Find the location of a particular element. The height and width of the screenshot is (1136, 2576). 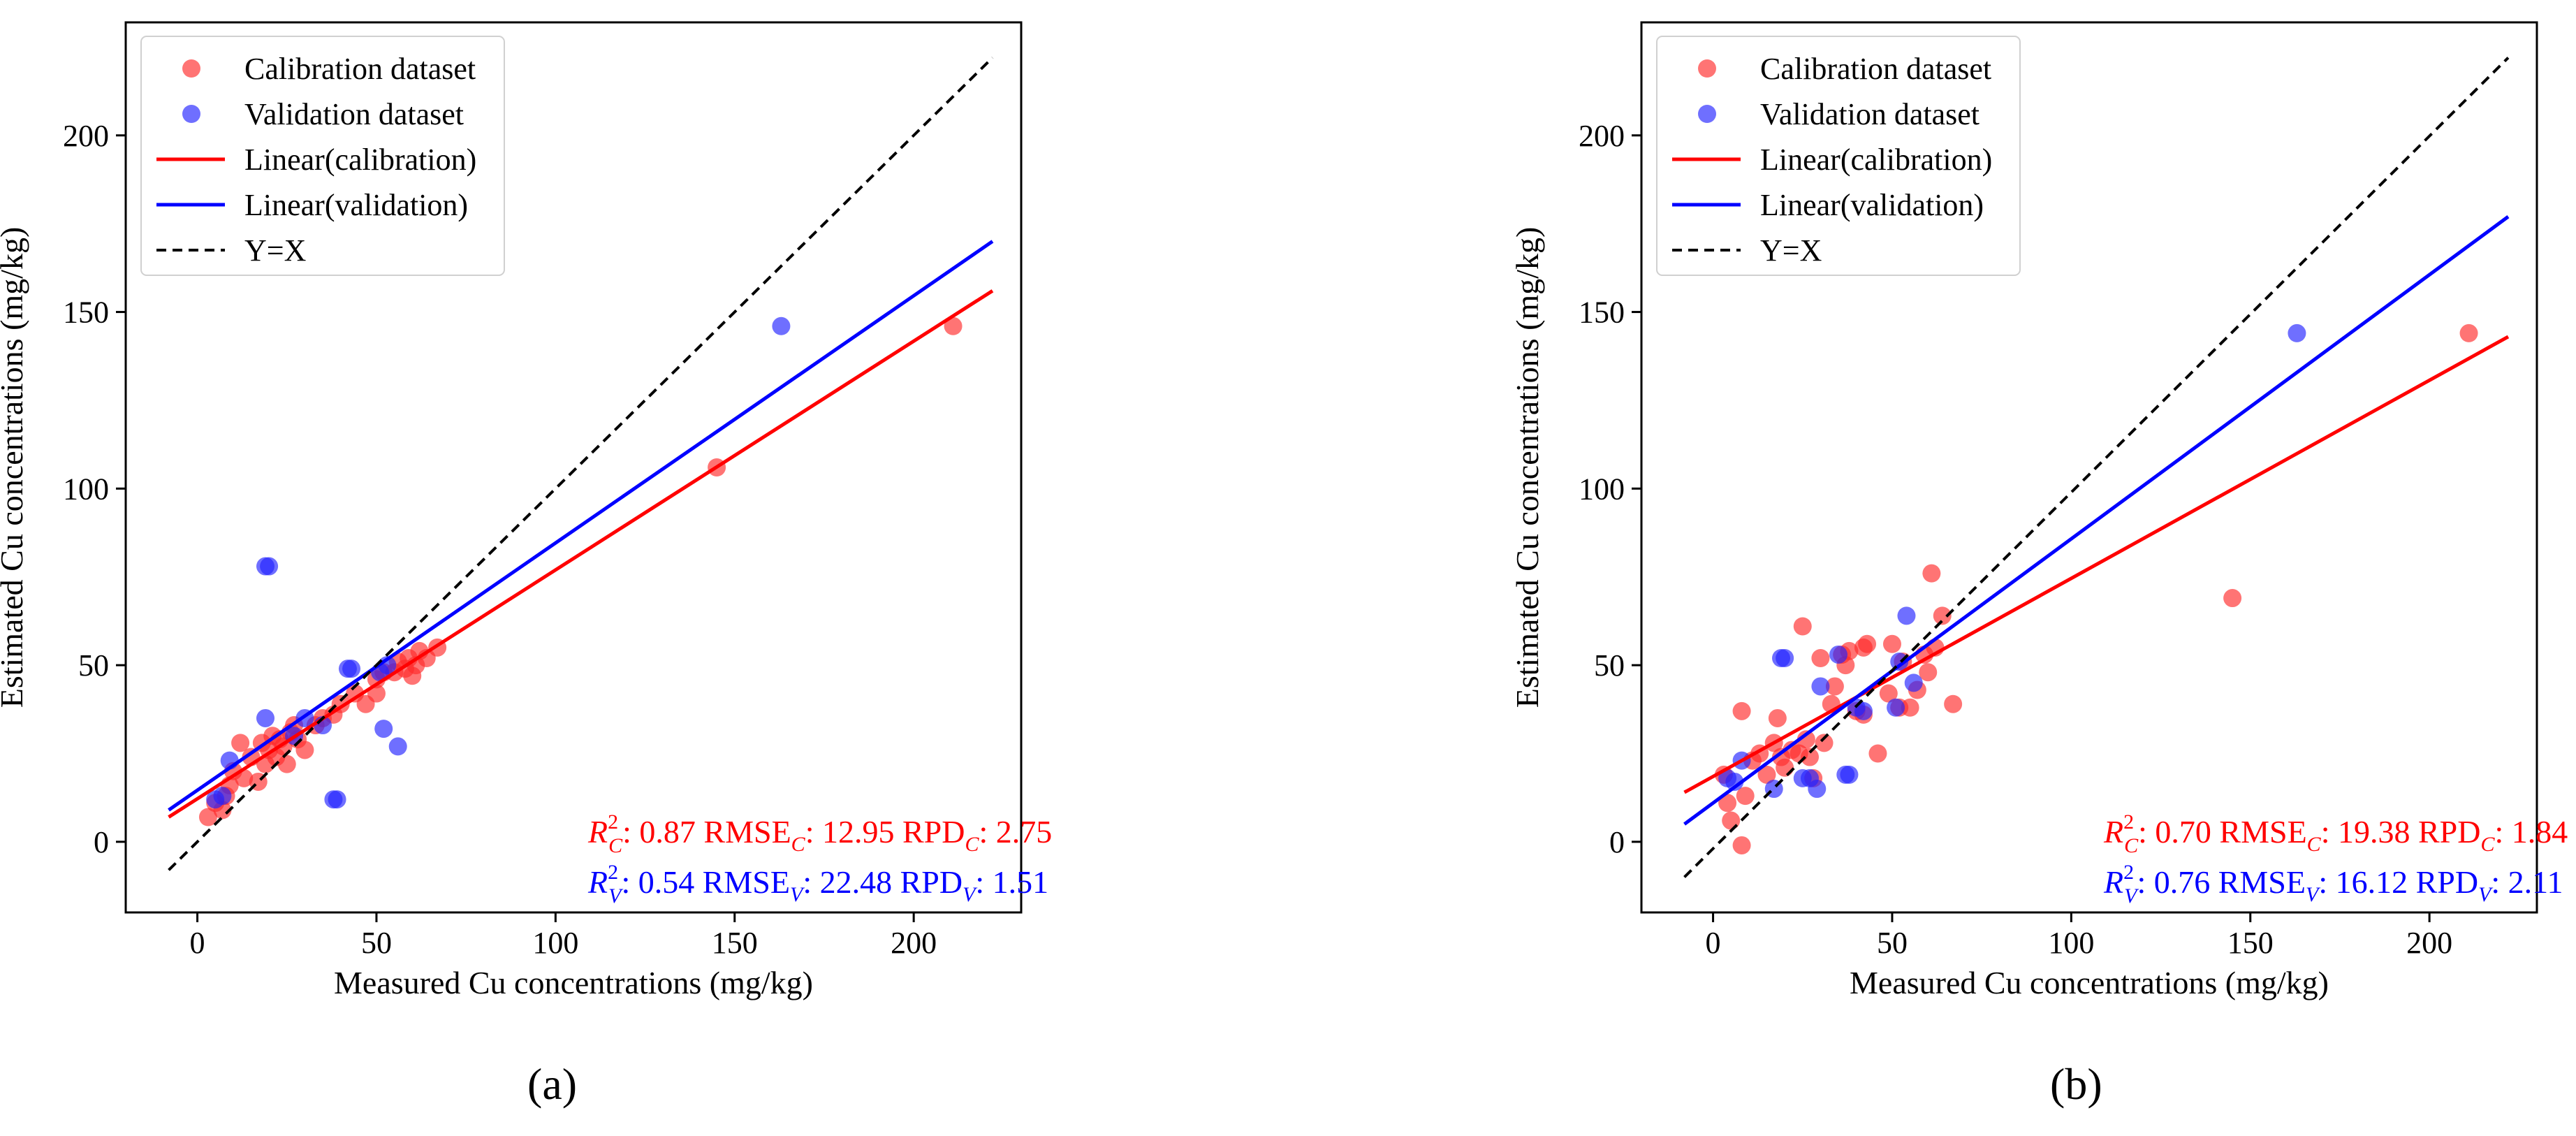

stats-line-C: R2 C: 0.87 RMSEC: 12.95 RPDC: 2.75 is located at coordinates (820, 833).